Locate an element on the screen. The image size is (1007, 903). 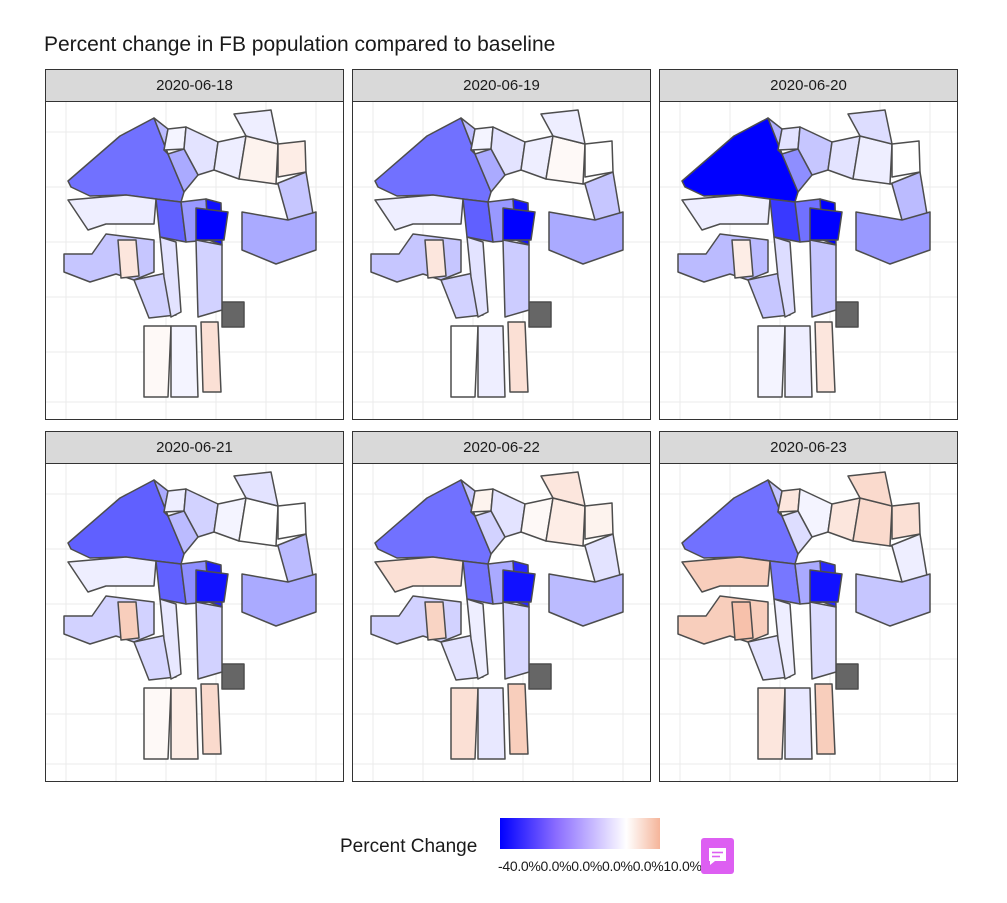
facet-strip-label: 2020-06-21 is located at coordinates (194, 447).